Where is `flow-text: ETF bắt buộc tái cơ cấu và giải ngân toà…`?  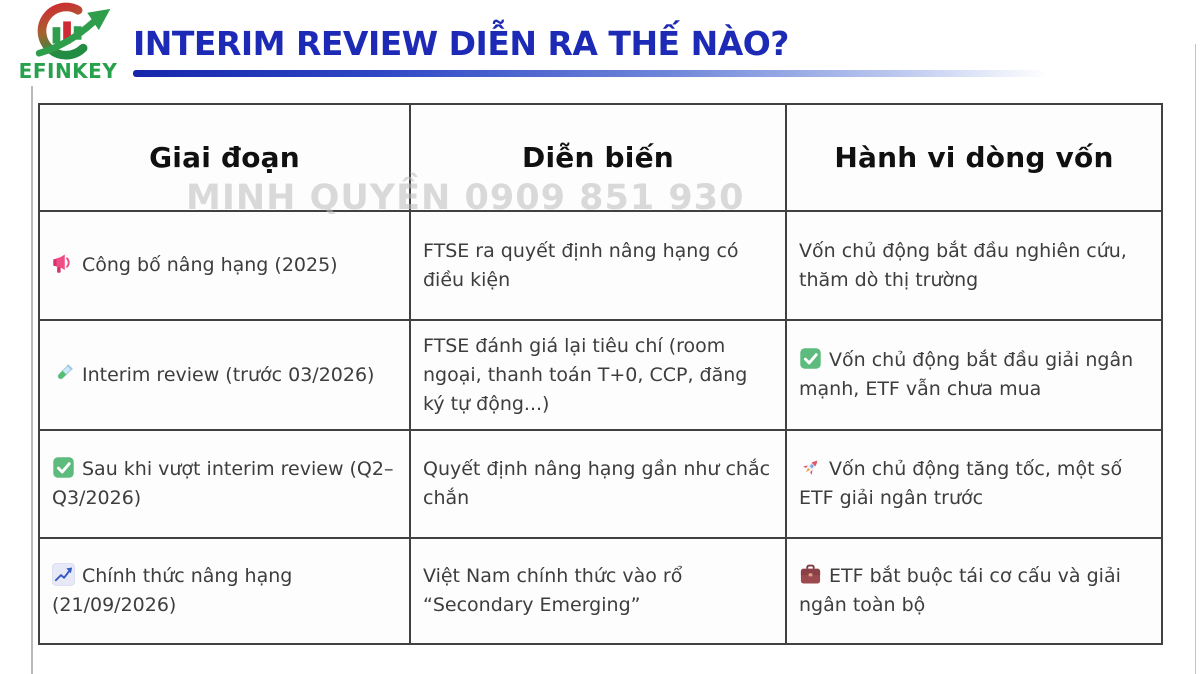 flow-text: ETF bắt buộc tái cơ cấu và giải ngân toà… is located at coordinates (960, 590).